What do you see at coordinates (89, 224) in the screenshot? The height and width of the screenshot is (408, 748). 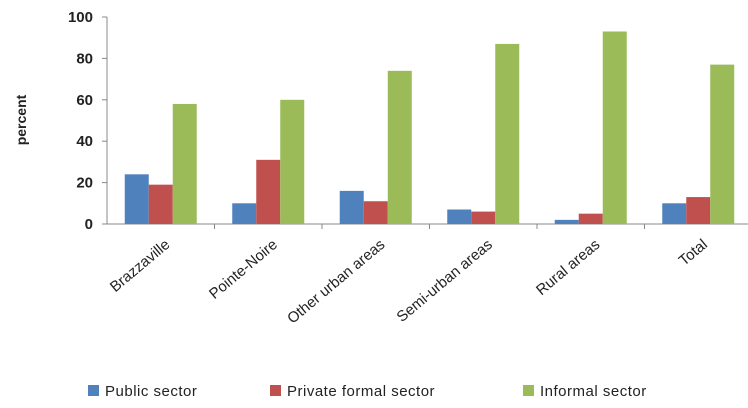 I see `y-tick-label: 0` at bounding box center [89, 224].